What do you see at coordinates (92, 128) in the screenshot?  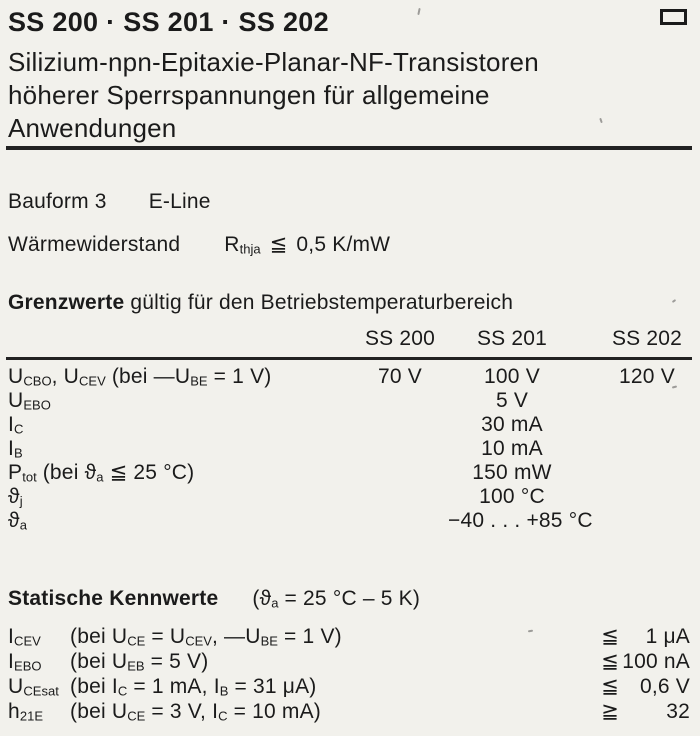 I see `subtitle-line: Anwendungen` at bounding box center [92, 128].